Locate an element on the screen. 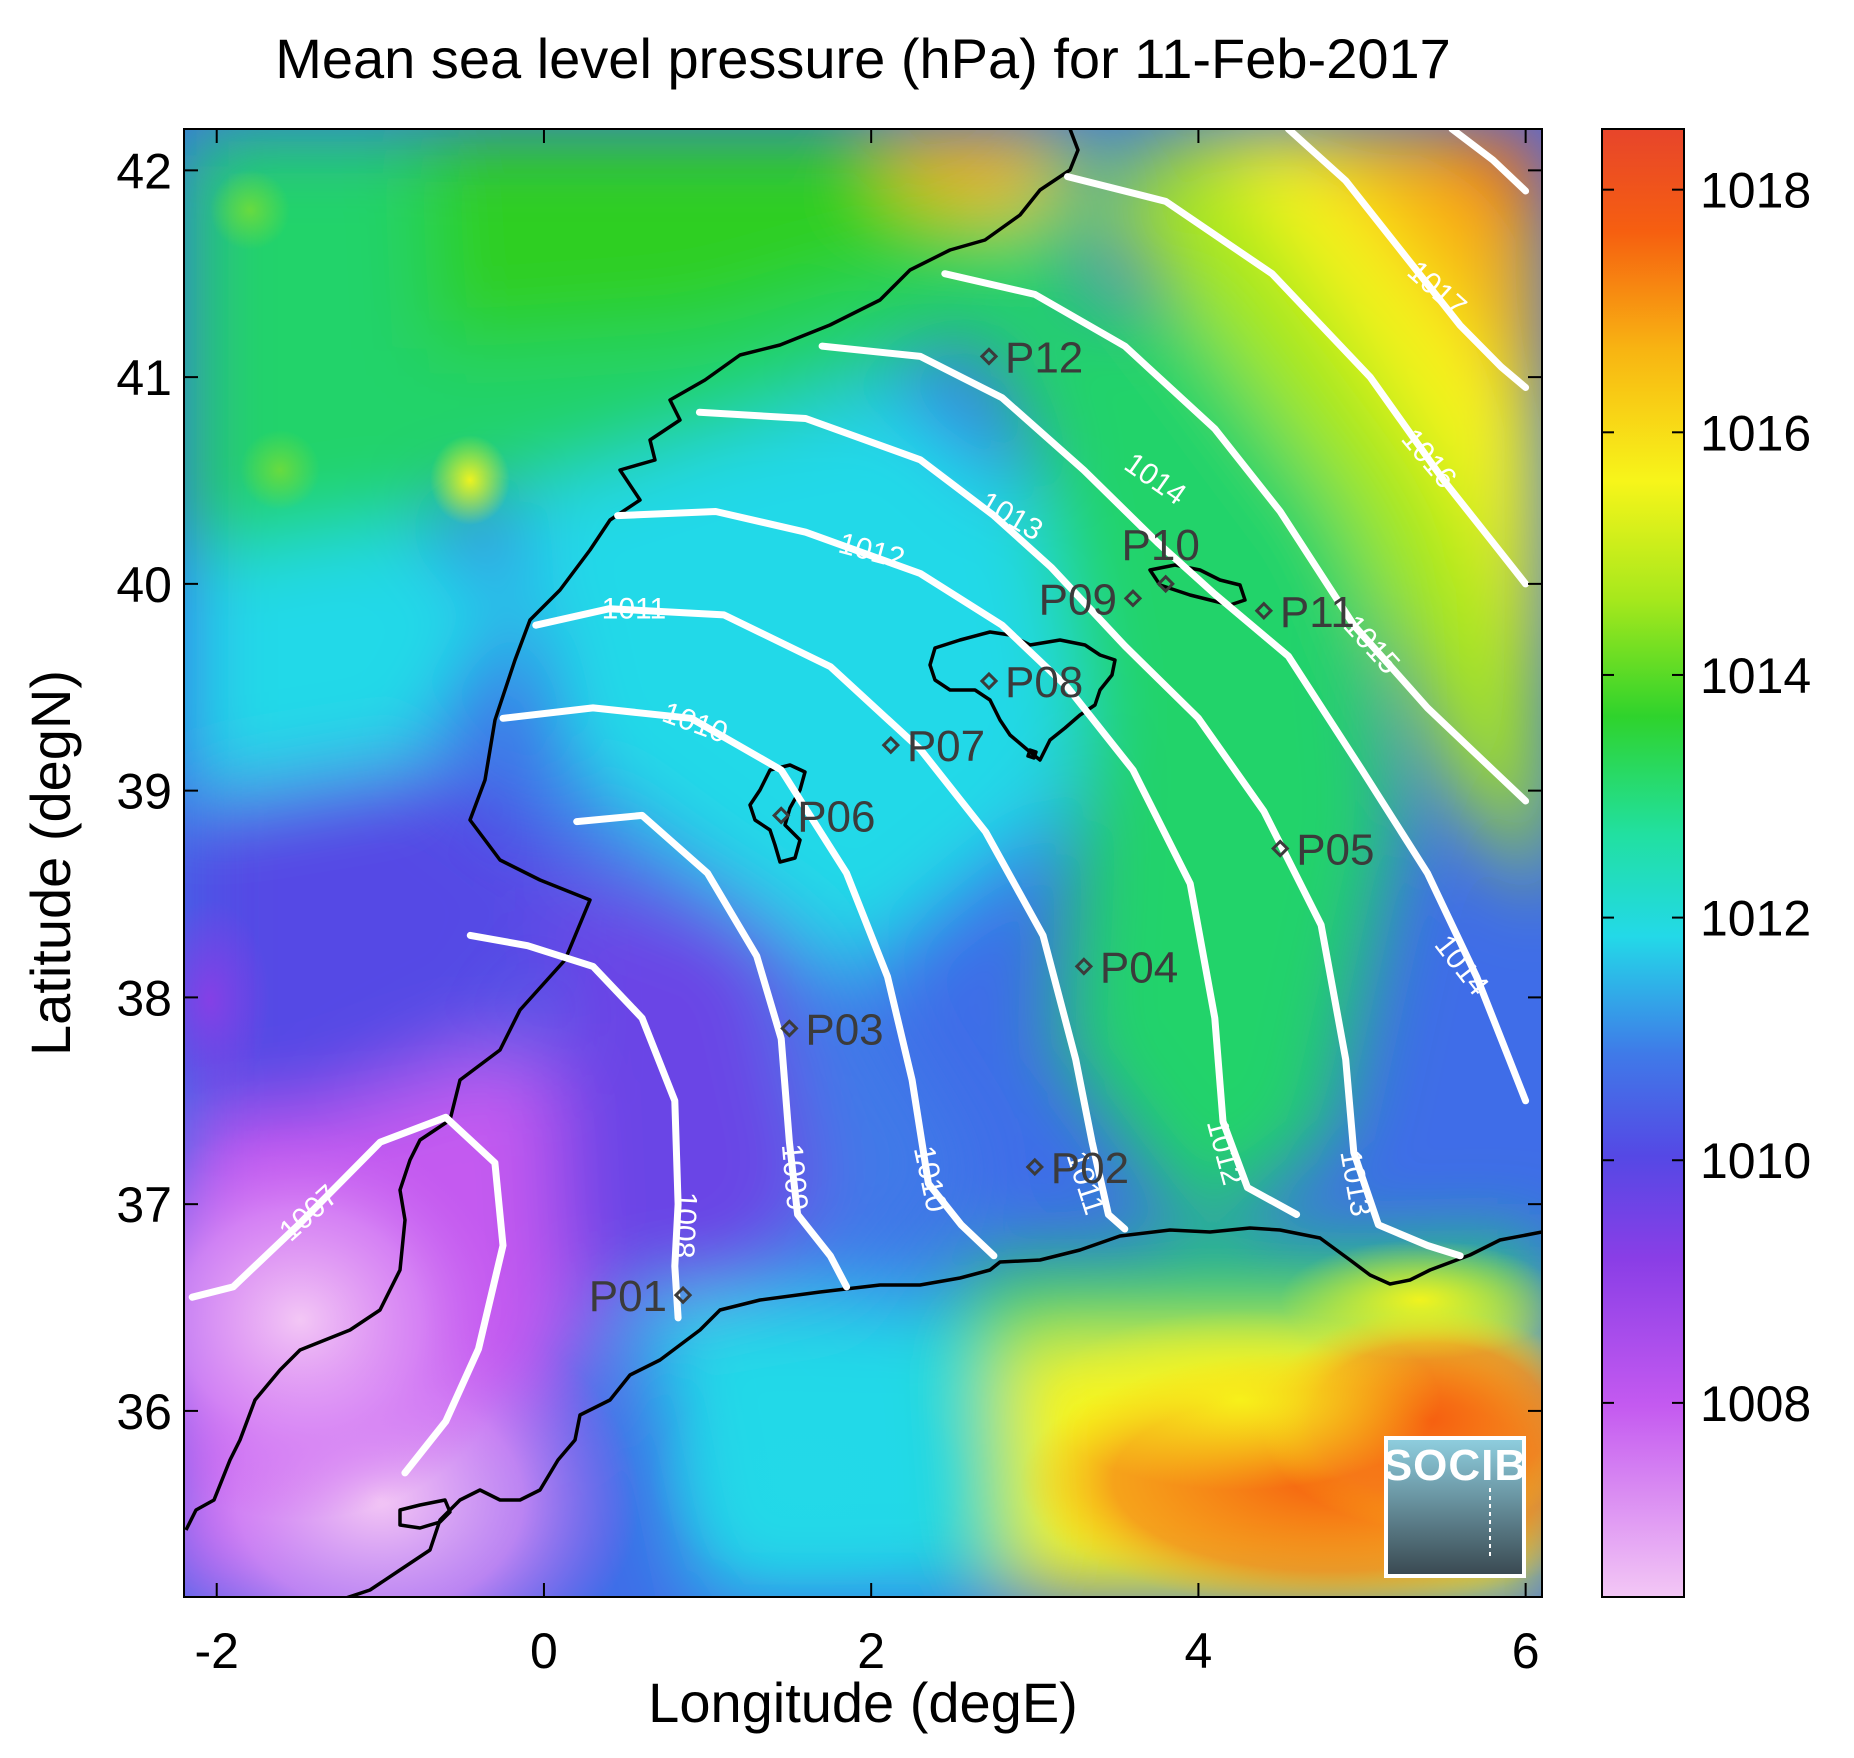 The image size is (1854, 1758). y-tick-label: 41 is located at coordinates (144, 378).